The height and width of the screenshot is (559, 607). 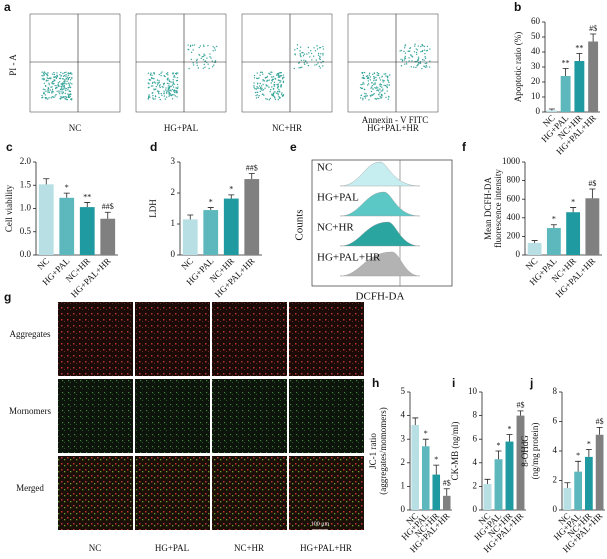 I want to click on y-axis-label: CK-MB (ng/ml), so click(x=455, y=451).